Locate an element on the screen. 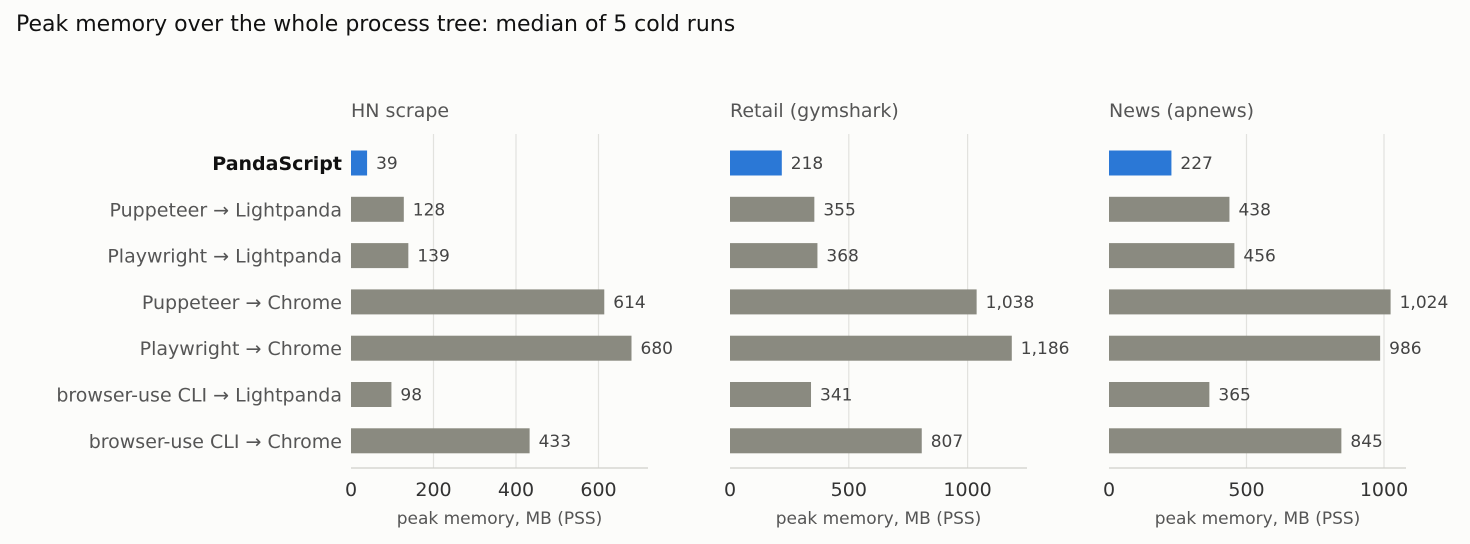 Image resolution: width=1470 pixels, height=544 pixels. value-label: 1,038 is located at coordinates (1010, 303).